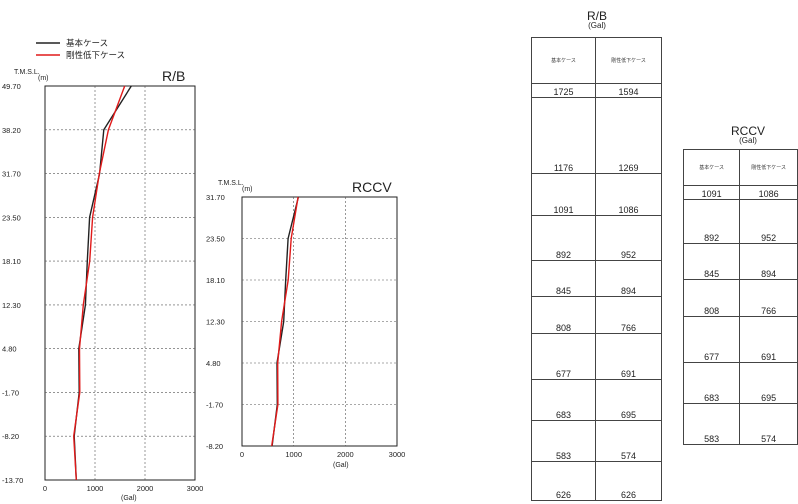  I want to click on rb-table-cell: 808, so click(563, 315).